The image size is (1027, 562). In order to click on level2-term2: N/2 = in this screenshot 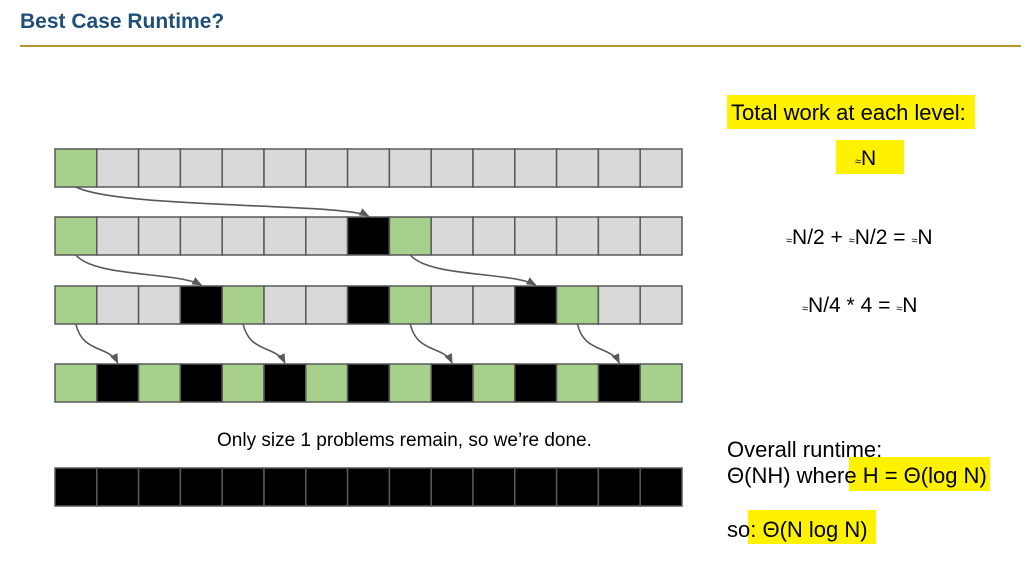, I will do `click(883, 237)`.